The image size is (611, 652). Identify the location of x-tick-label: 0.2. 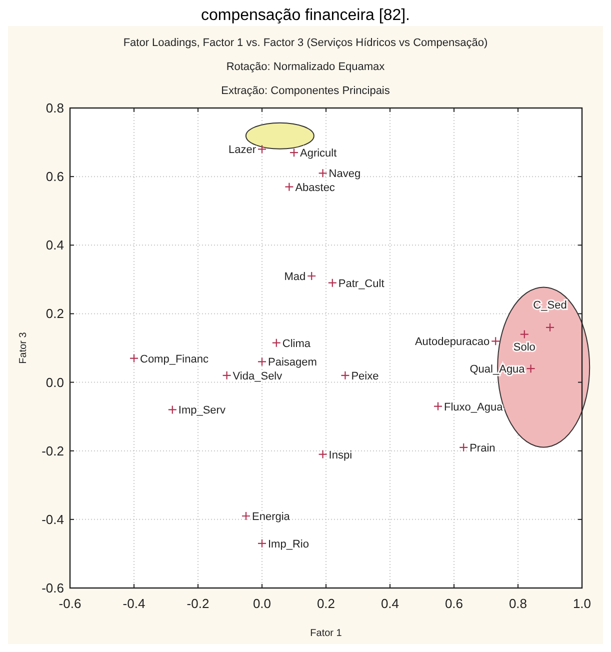
(326, 603).